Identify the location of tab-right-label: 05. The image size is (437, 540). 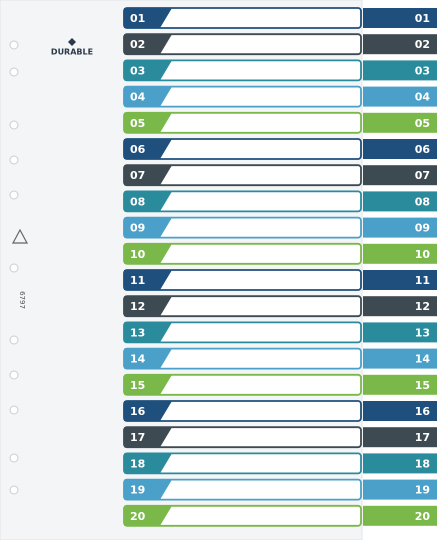
(422, 123).